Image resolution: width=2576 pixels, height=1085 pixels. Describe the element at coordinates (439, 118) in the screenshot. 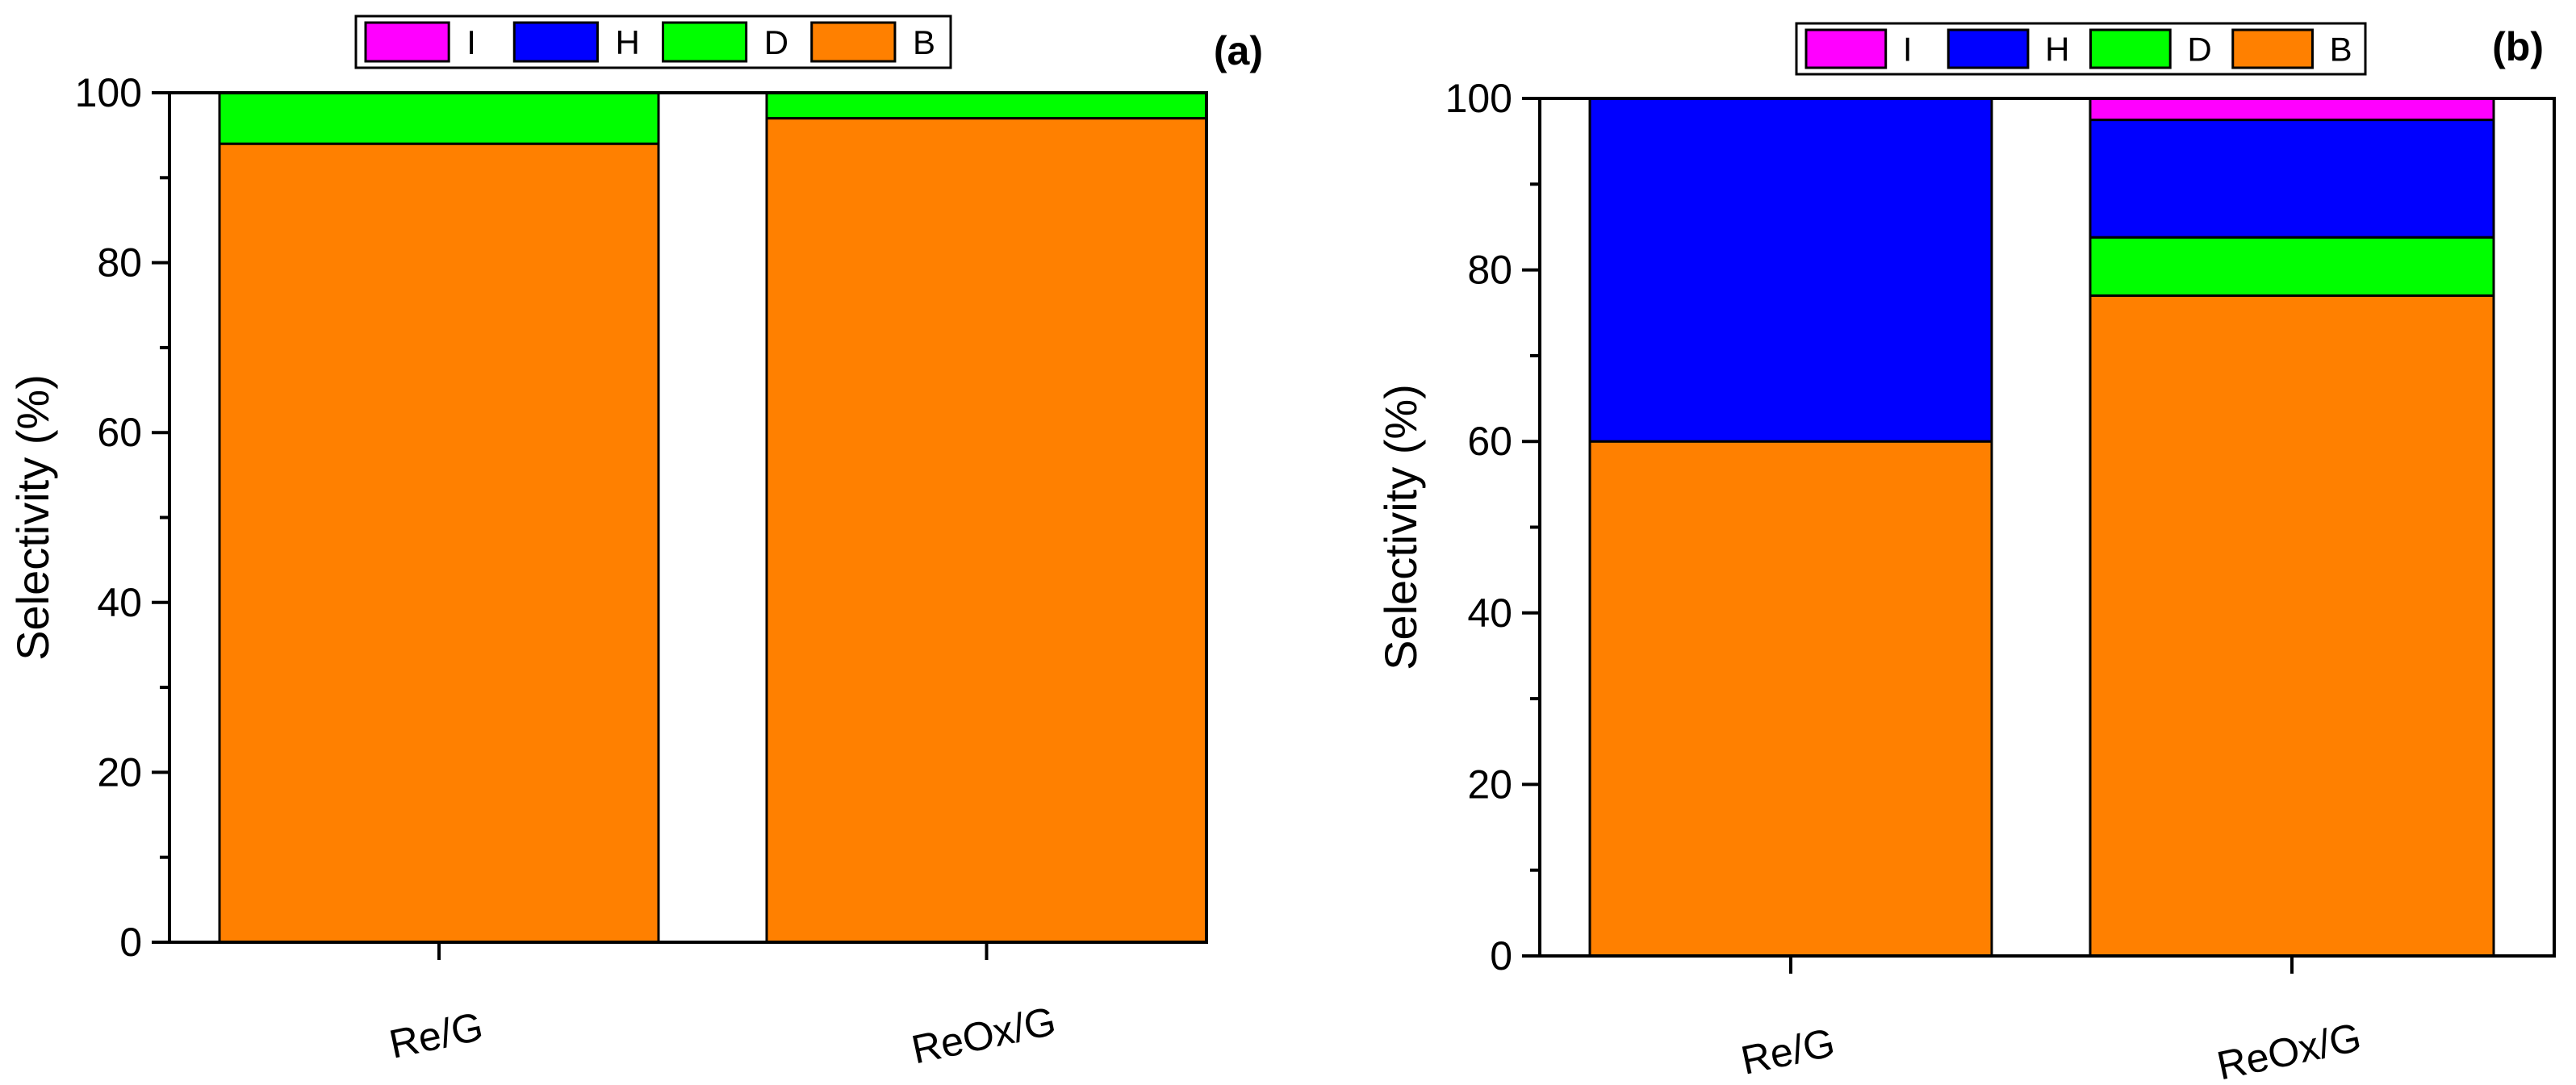

I see `bar-series-d-re-g` at that location.